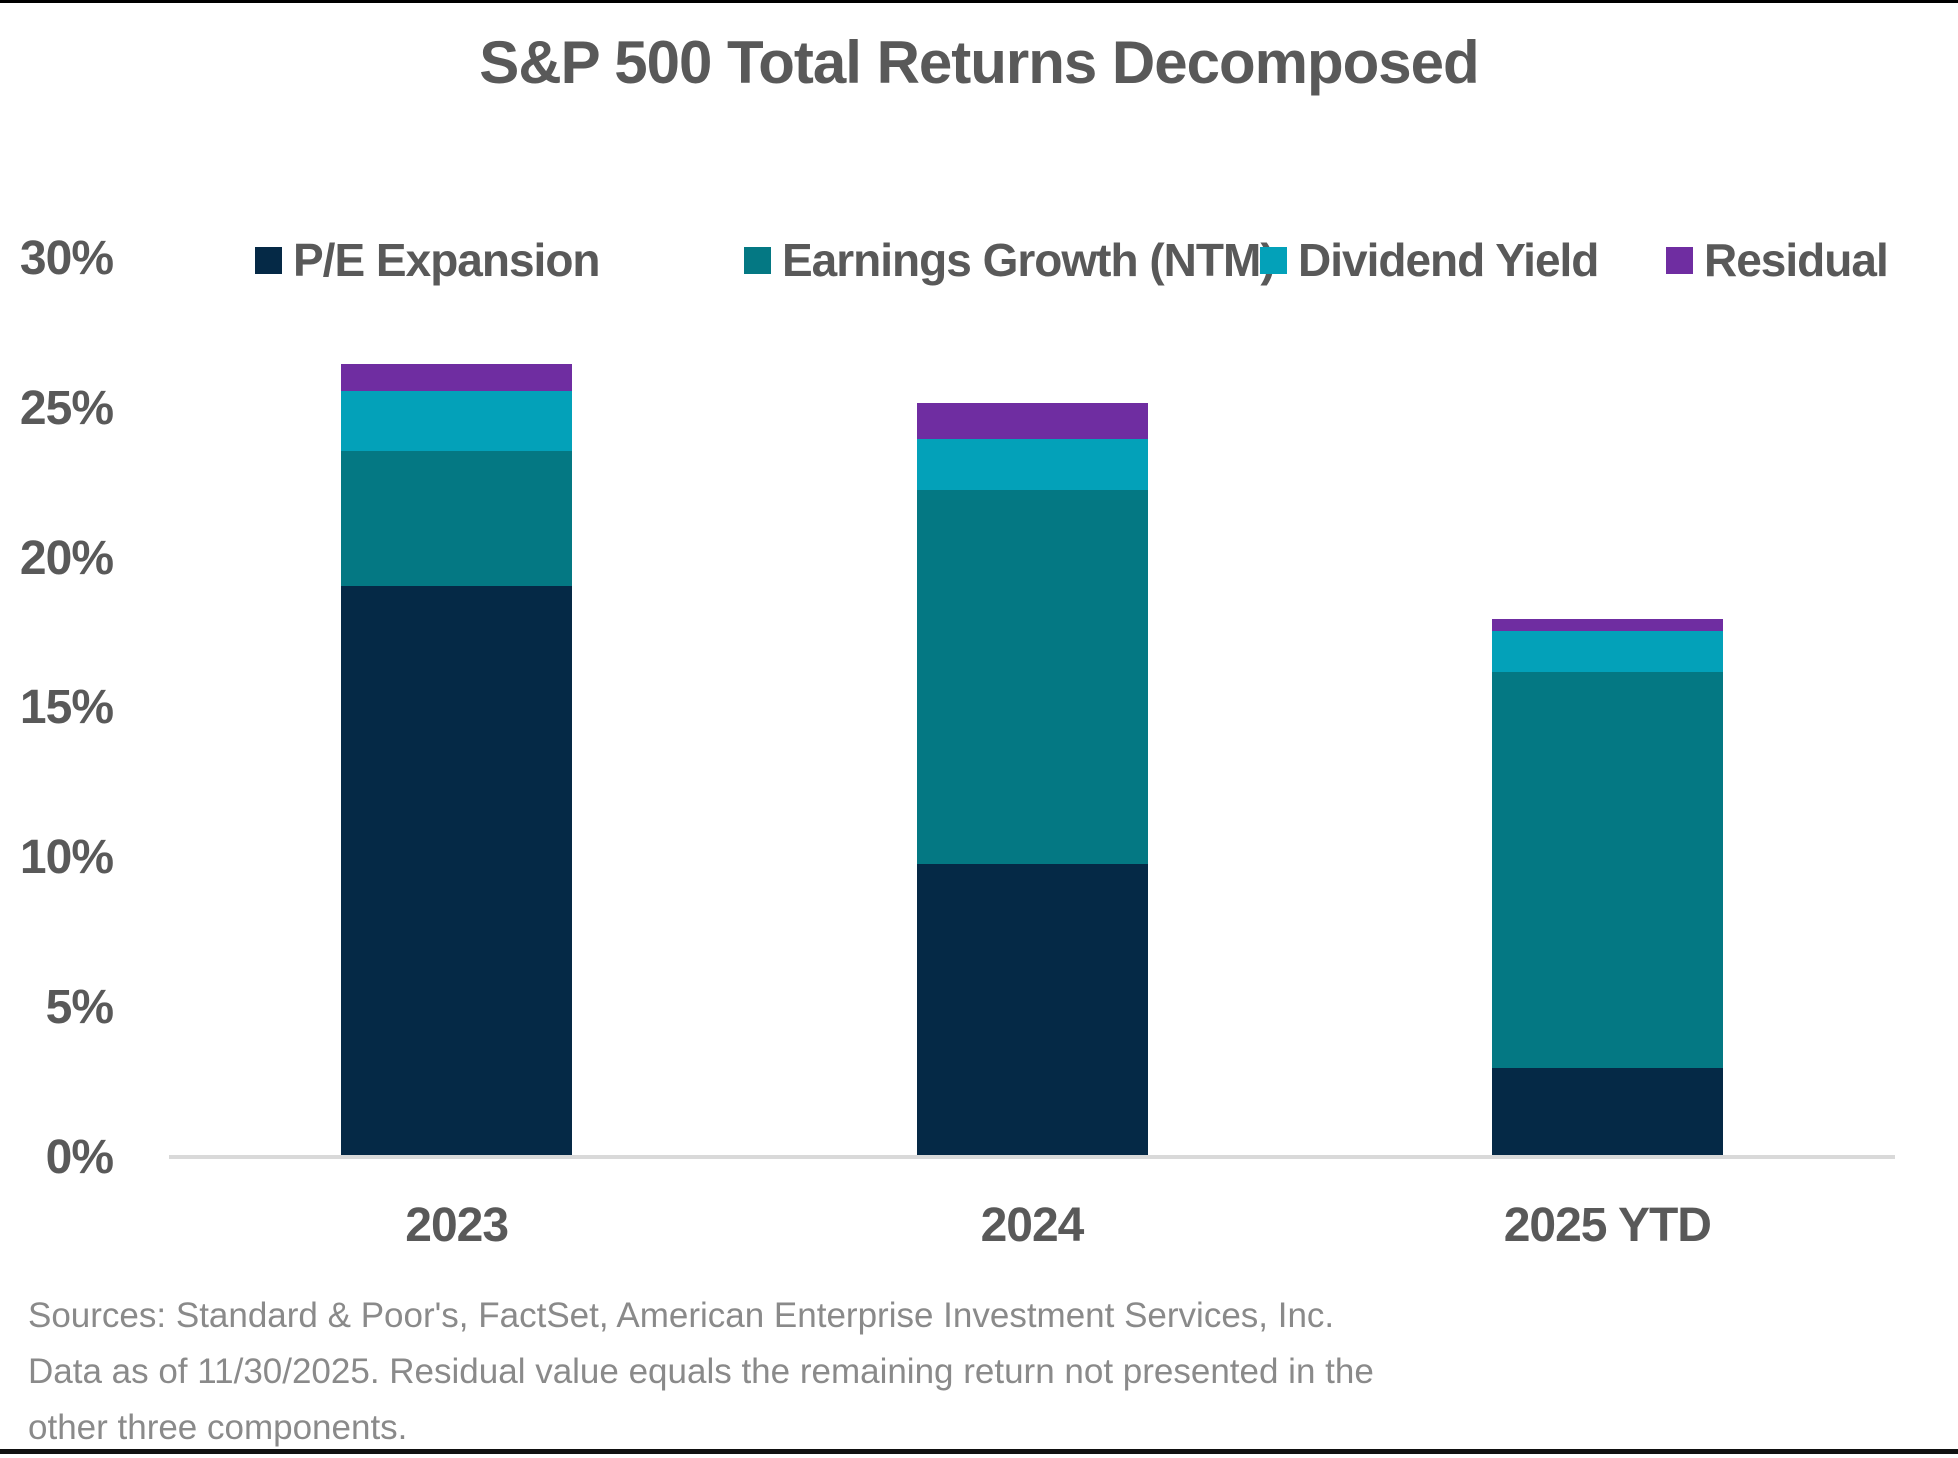 This screenshot has height=1458, width=1958. Describe the element at coordinates (66, 408) in the screenshot. I see `y-axis-tick-label: 25%` at that location.